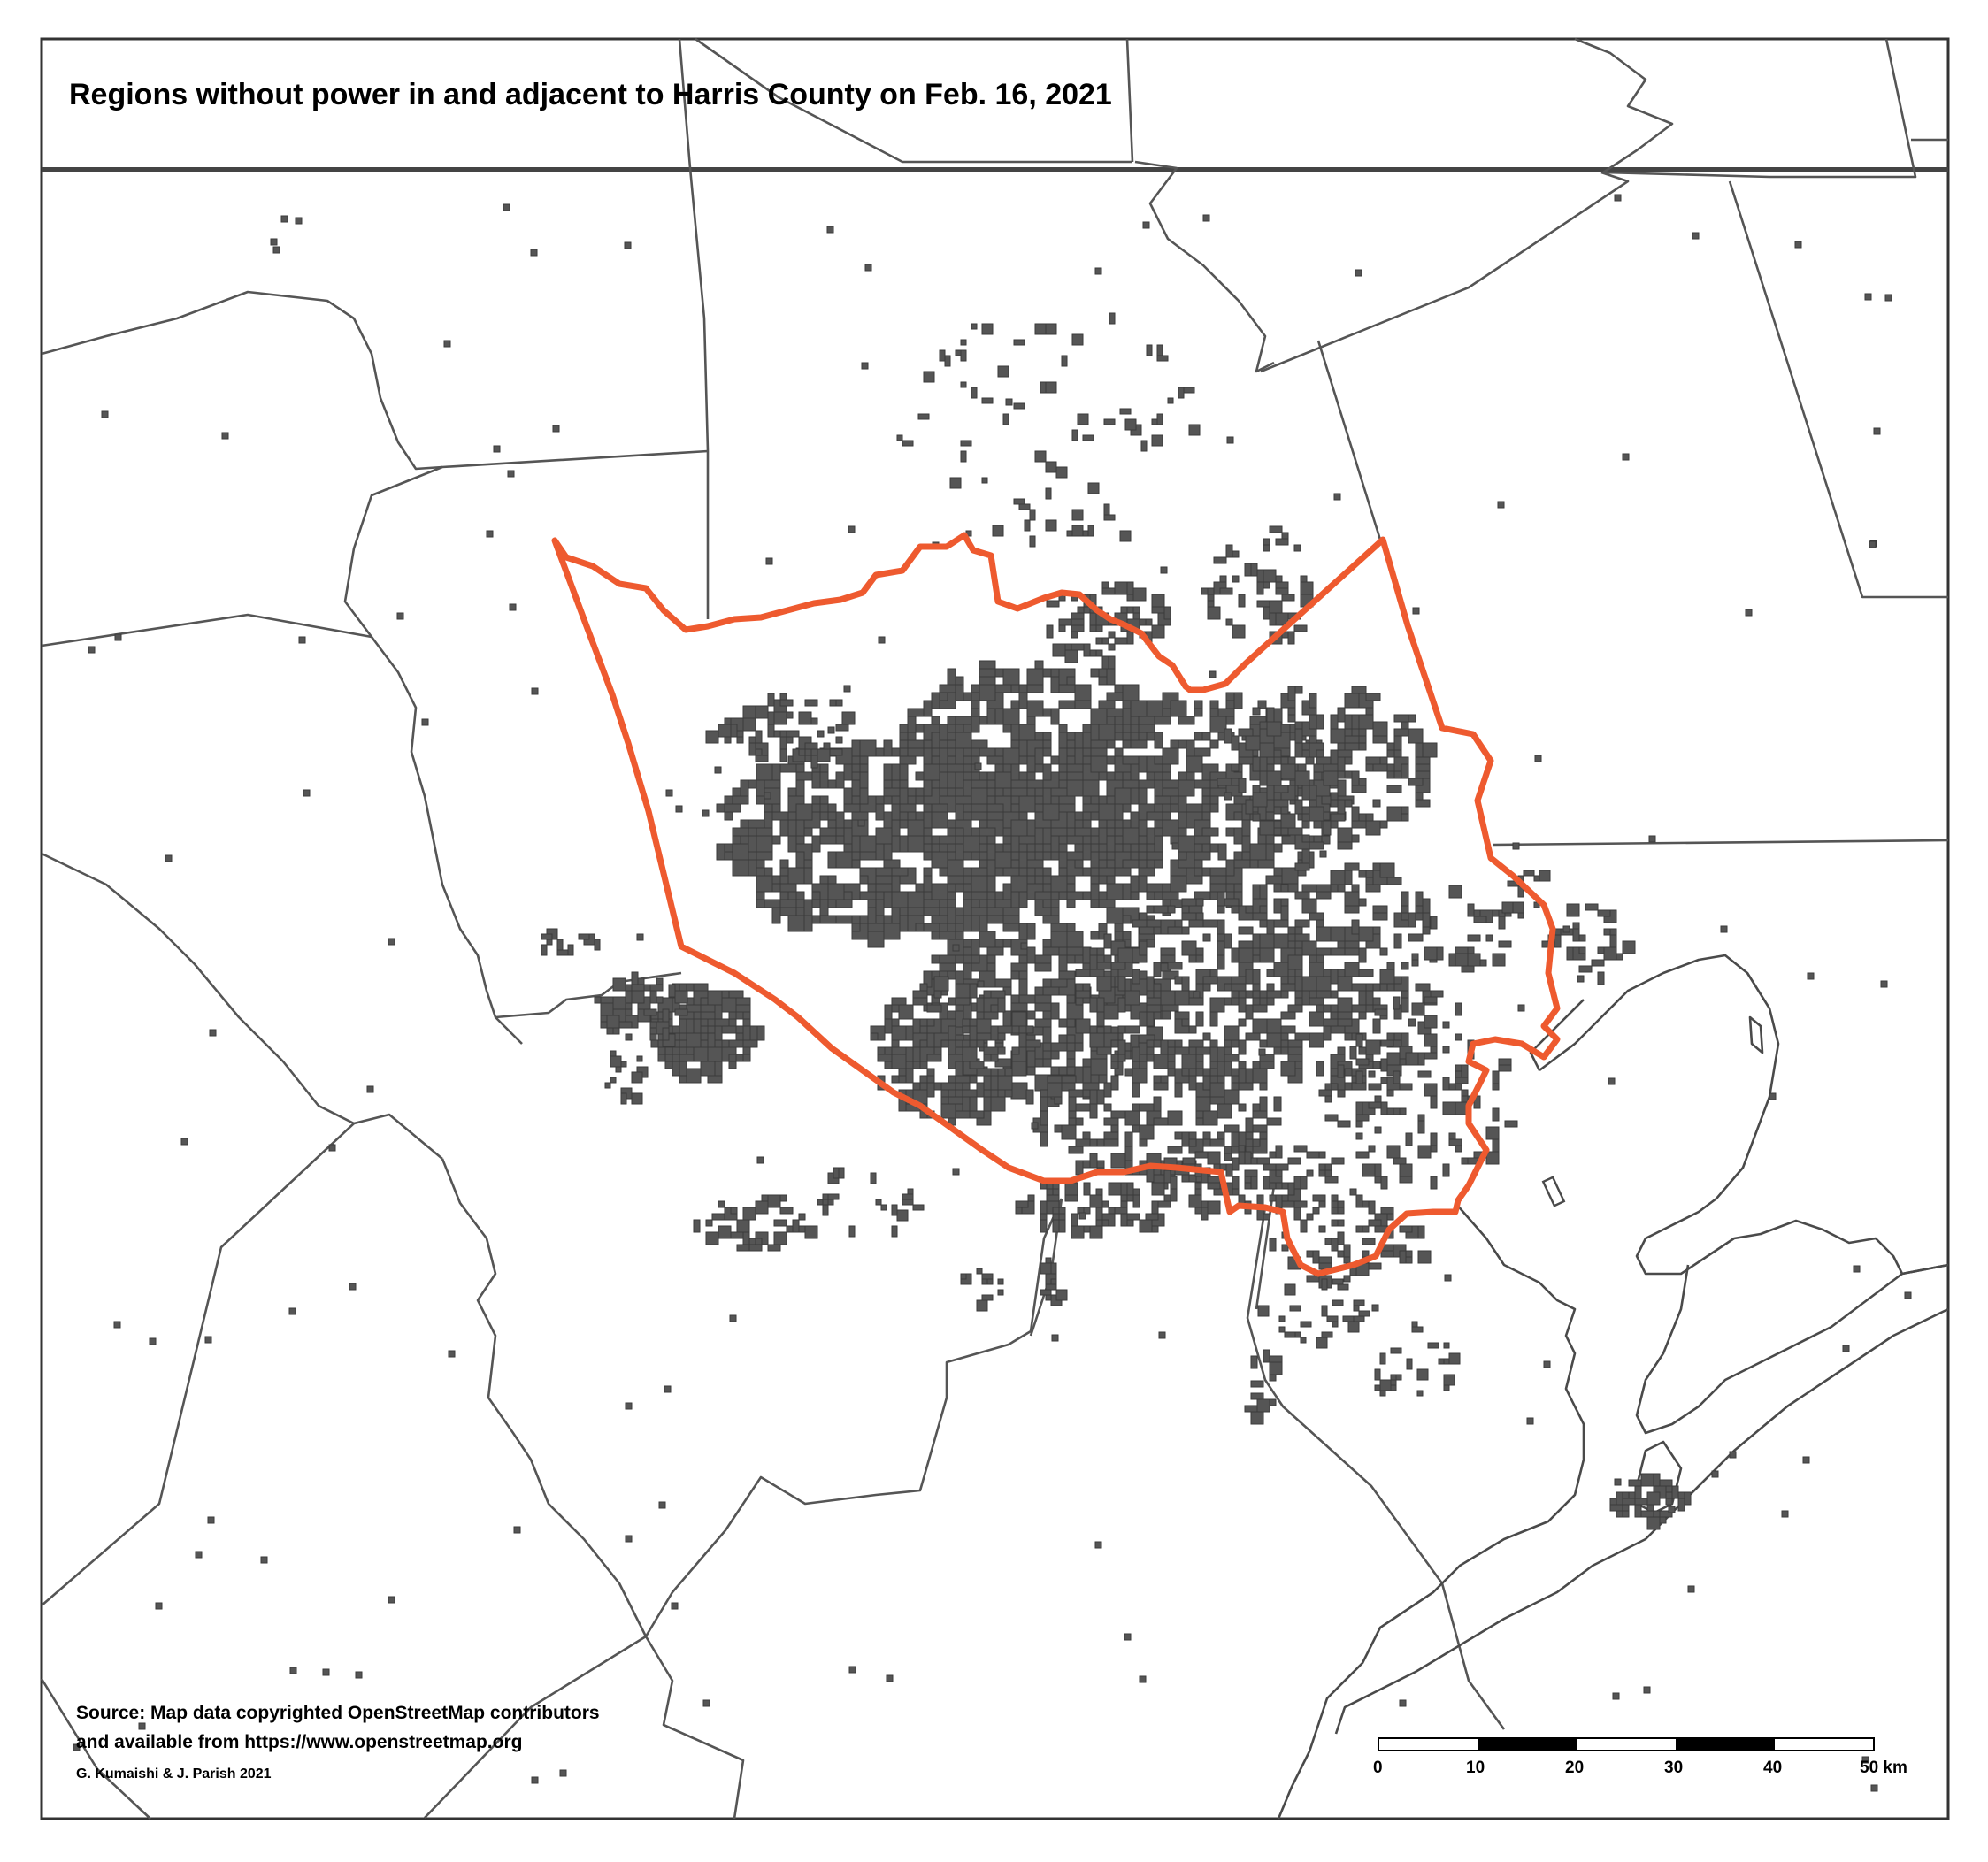 This screenshot has height=1862, width=1988. Describe the element at coordinates (95, 1749) in the screenshot. I see `county-line-sw-corner` at that location.